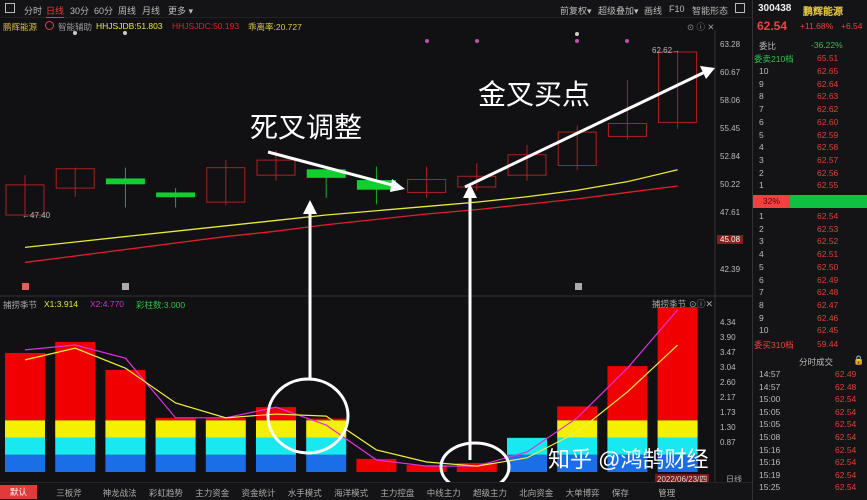 The image size is (867, 500). Describe the element at coordinates (799, 304) in the screenshot. I see `bid-row: 8 62.47` at that location.